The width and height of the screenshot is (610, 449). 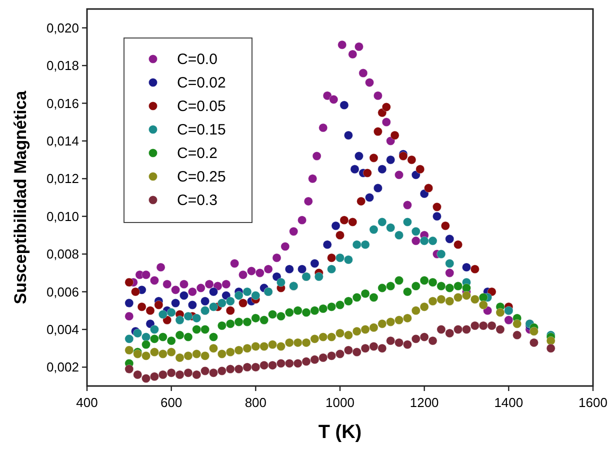 What do you see at coordinates (201, 130) in the screenshot?
I see `legend-label: C=0.15` at bounding box center [201, 130].